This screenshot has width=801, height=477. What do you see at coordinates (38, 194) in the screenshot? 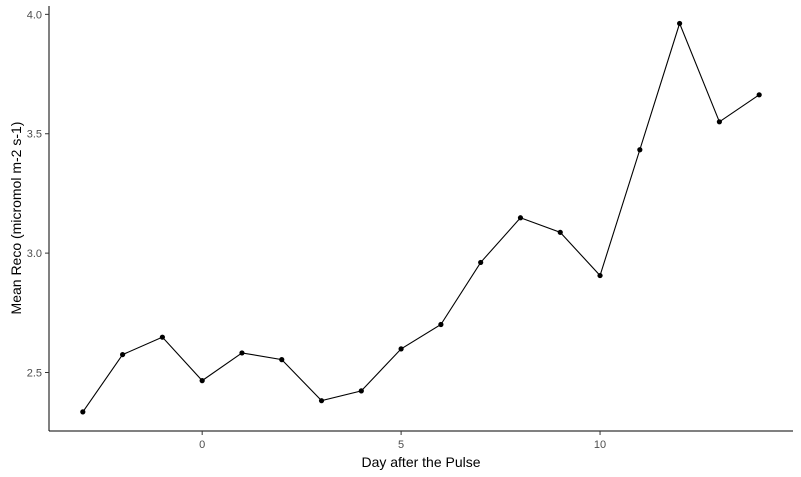
I see `y-axis-ticks: 2.5 3.0 3.5 4.0` at bounding box center [38, 194].